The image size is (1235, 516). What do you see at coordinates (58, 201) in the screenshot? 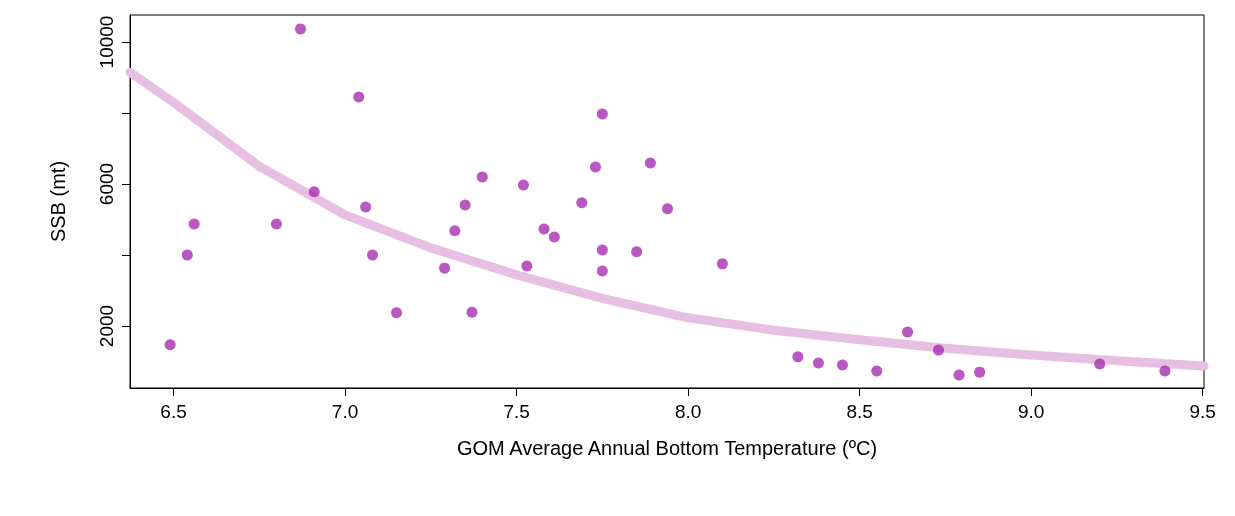
I see `y-axis-title: SSB (mt)` at bounding box center [58, 201].